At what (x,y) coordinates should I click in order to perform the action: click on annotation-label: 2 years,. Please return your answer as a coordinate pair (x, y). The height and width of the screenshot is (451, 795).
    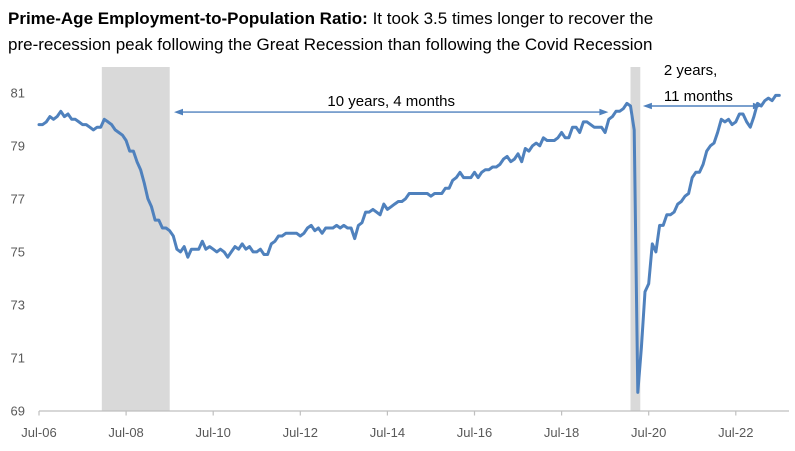
    Looking at the image, I should click on (690, 70).